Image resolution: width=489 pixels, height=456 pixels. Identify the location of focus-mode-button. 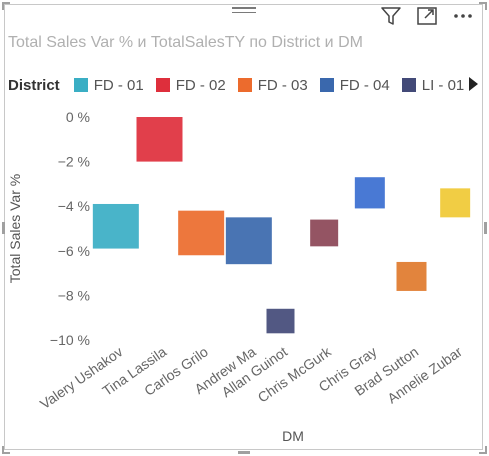
(427, 16).